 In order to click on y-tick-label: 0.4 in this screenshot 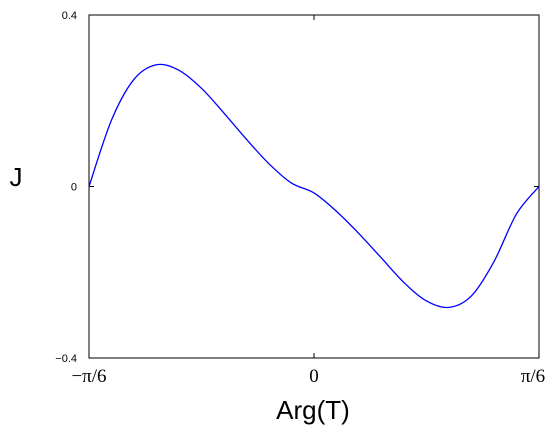, I will do `click(69, 16)`.